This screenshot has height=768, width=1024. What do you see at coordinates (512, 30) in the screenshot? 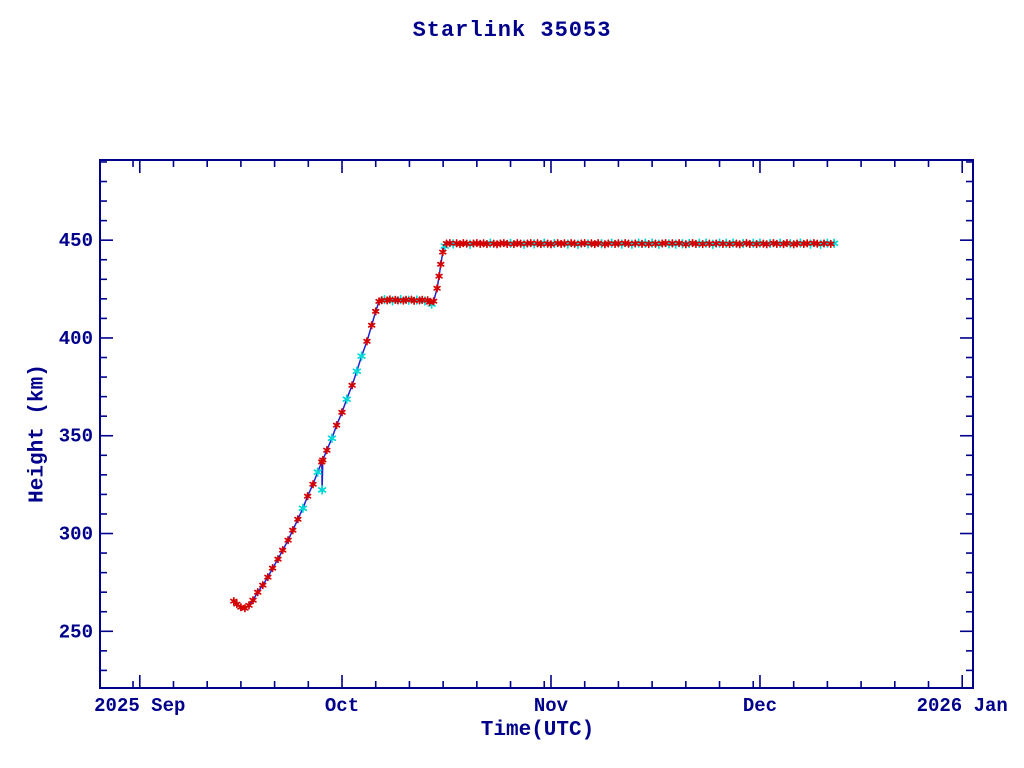
I see `chart-title: Starlink 35053` at bounding box center [512, 30].